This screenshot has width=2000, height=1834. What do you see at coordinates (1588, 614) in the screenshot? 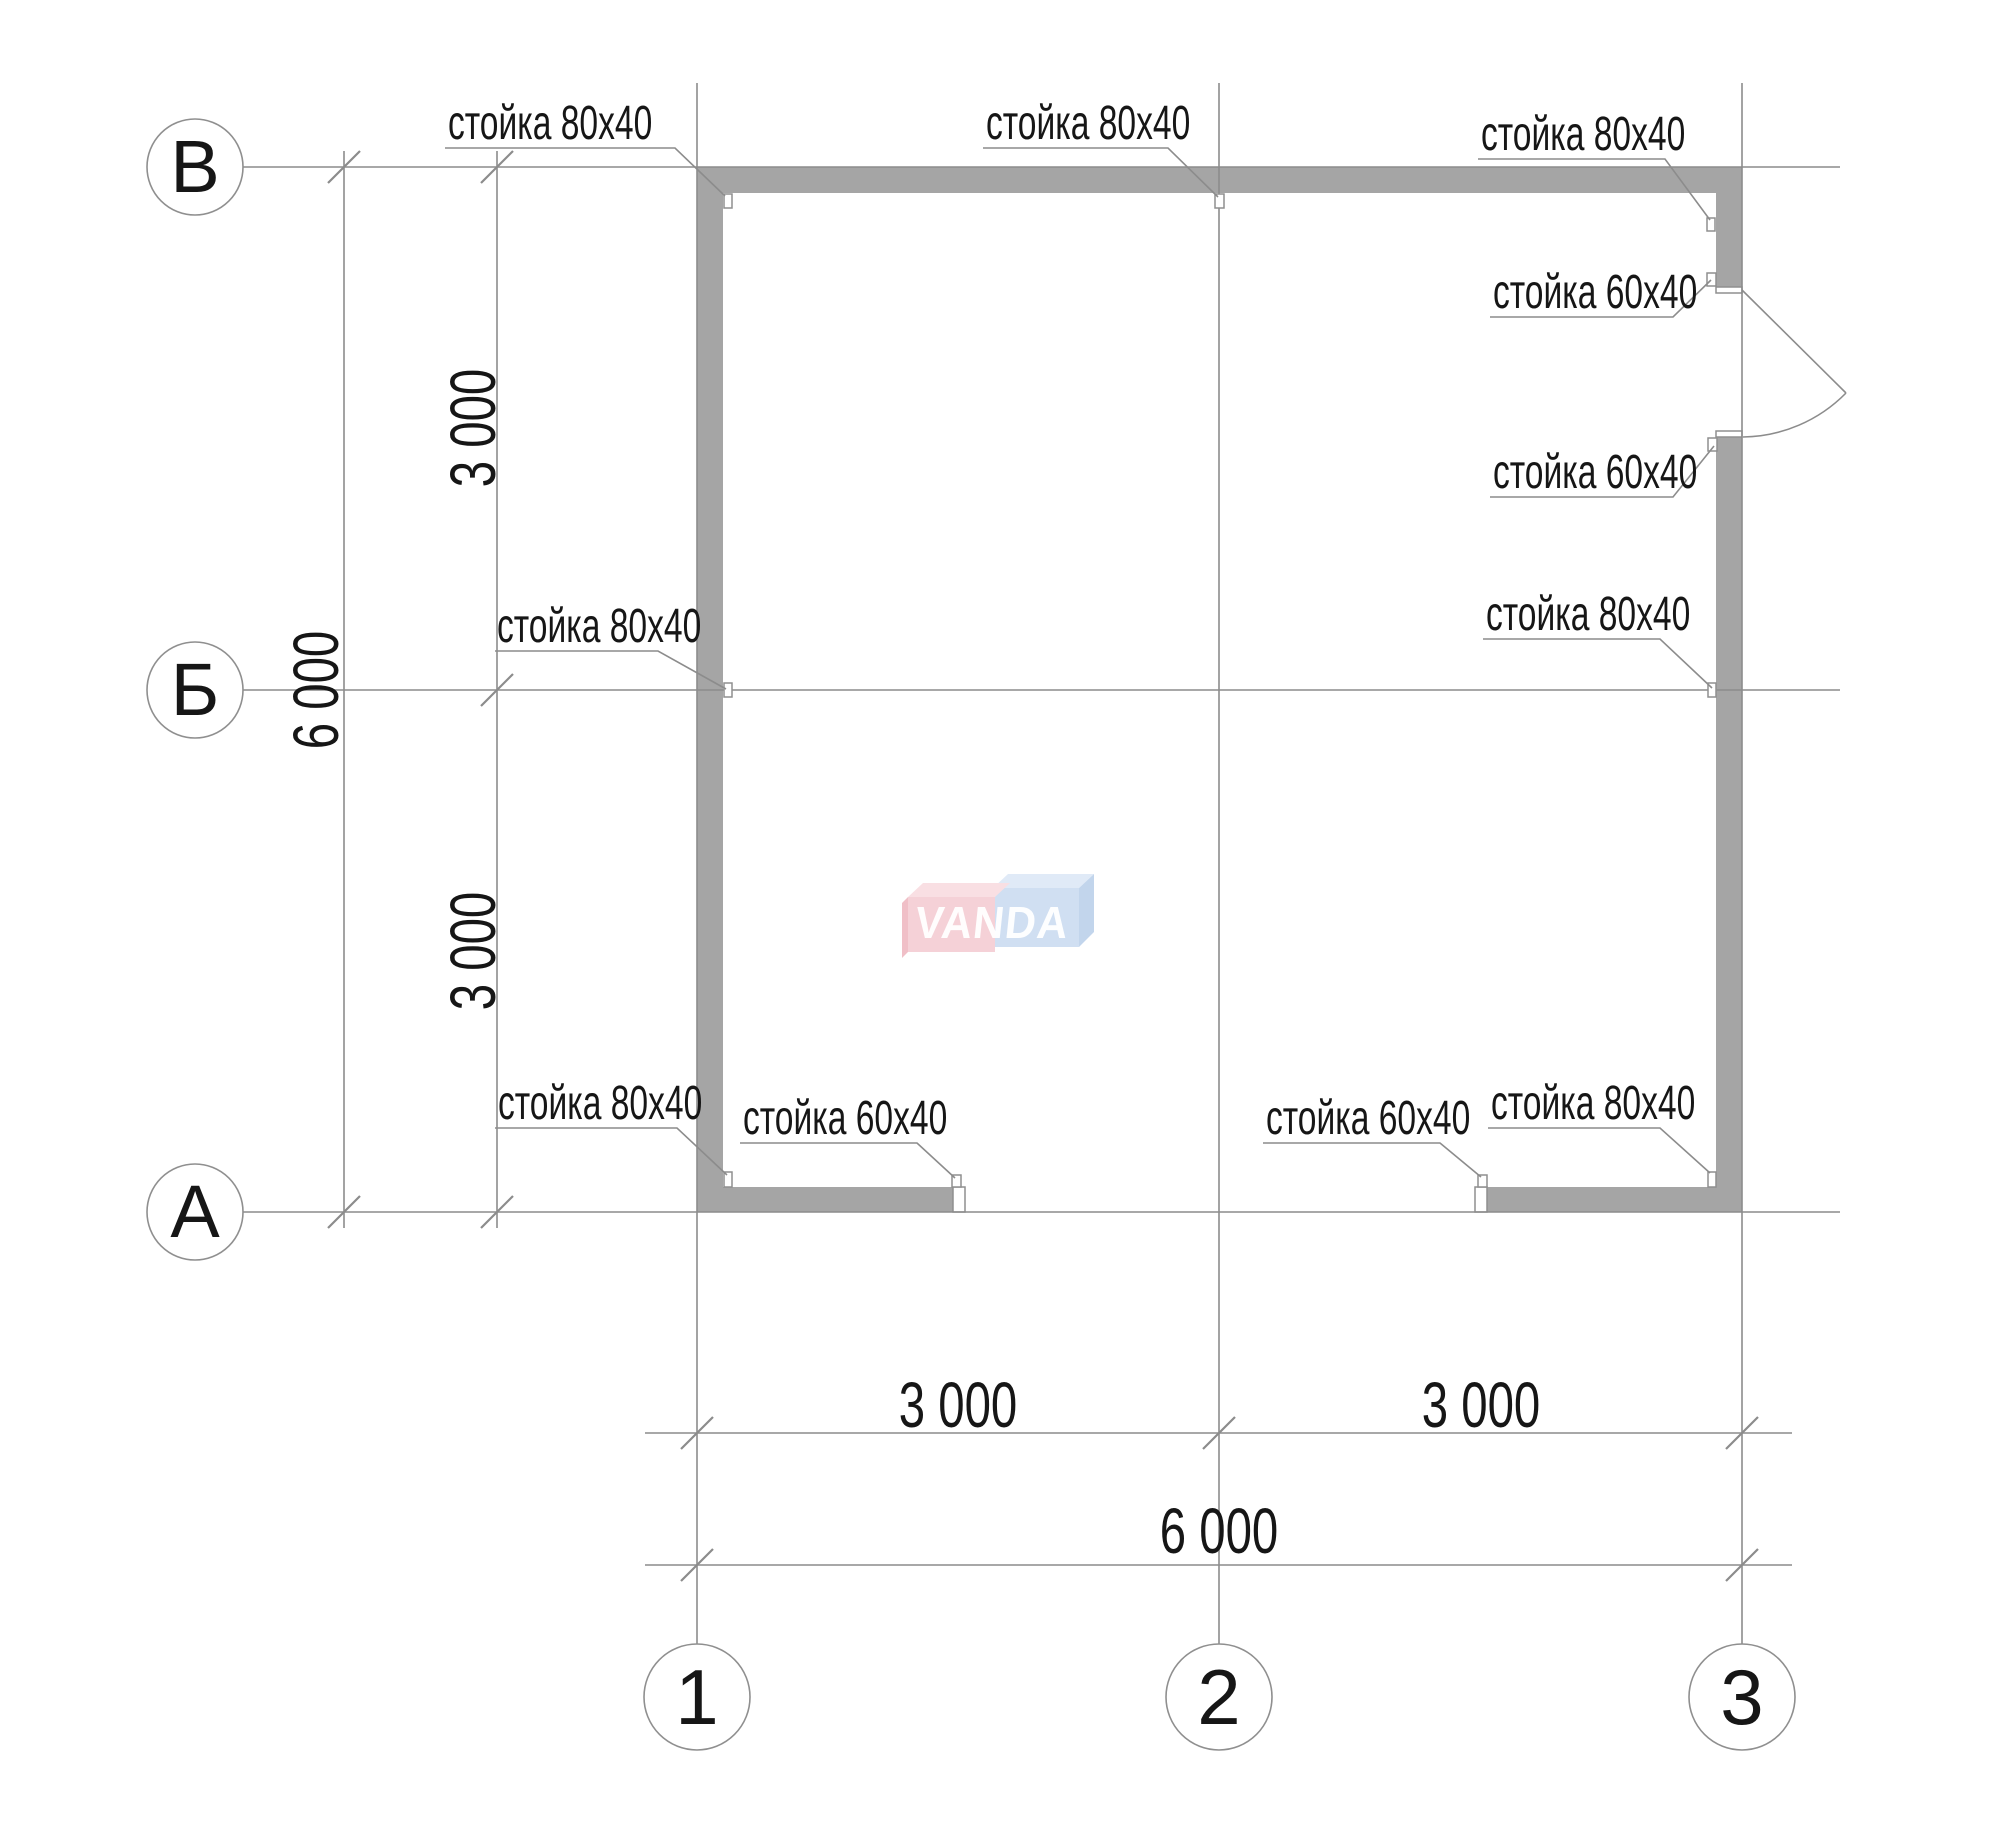
I see `callout-post-right-mid: стойка 80х40` at bounding box center [1588, 614].